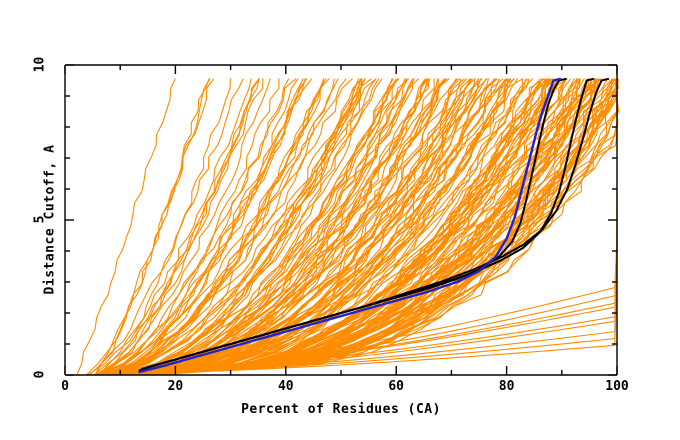 This screenshot has height=440, width=680. What do you see at coordinates (617, 386) in the screenshot?
I see `x-tick-label: 100` at bounding box center [617, 386].